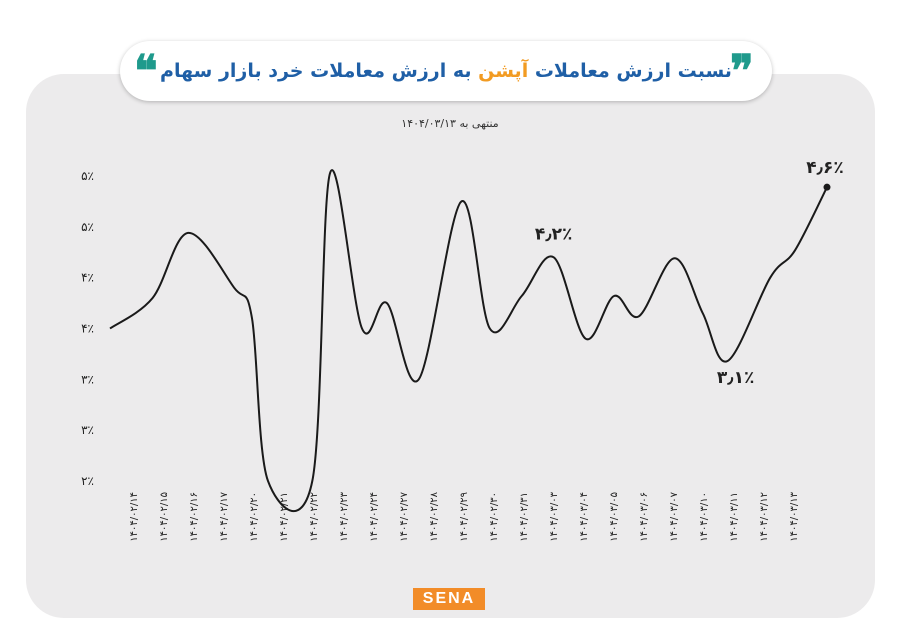  I want to click on x-tick-label: ۱۴۰۴/۰۲/۲۸, so click(434, 516).